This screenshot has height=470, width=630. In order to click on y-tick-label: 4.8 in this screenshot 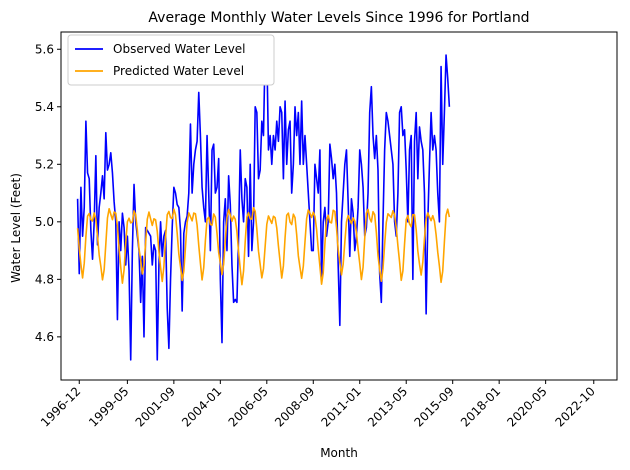, I will do `click(44, 279)`.